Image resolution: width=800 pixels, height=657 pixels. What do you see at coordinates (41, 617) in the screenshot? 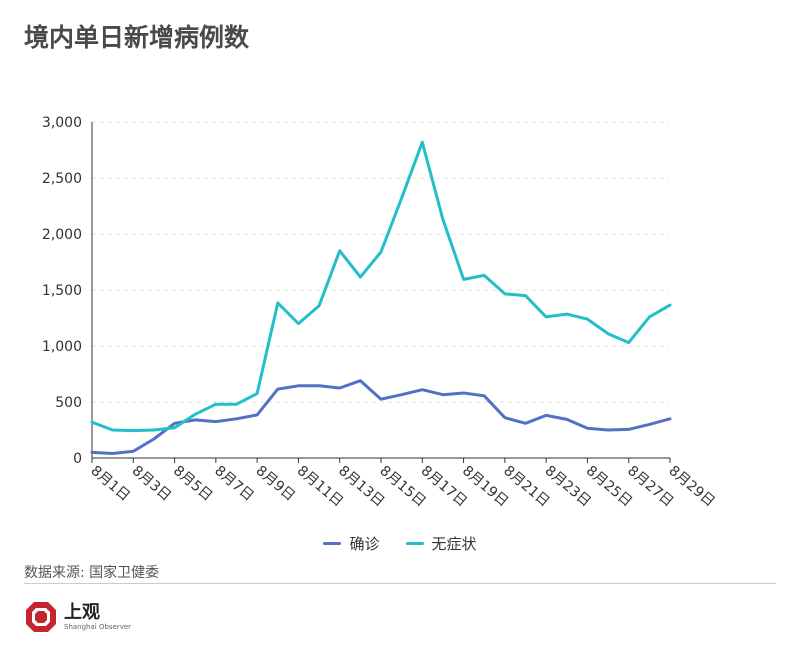
I see `logo-icon` at bounding box center [41, 617].